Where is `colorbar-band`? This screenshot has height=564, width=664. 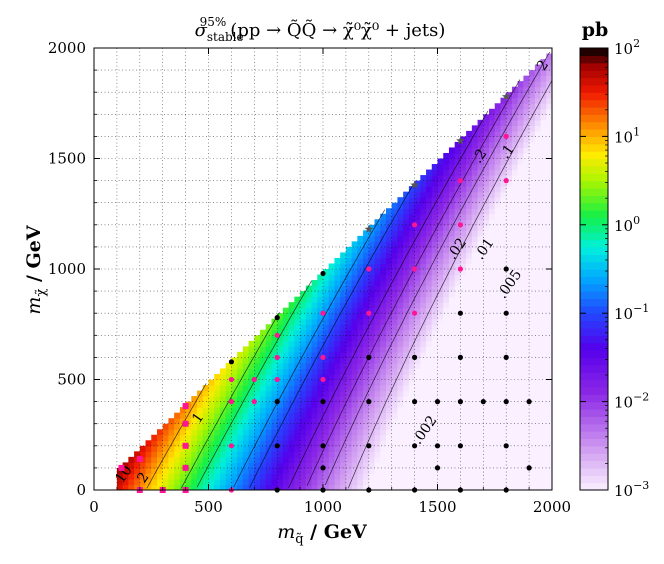 colorbar-band is located at coordinates (594, 280).